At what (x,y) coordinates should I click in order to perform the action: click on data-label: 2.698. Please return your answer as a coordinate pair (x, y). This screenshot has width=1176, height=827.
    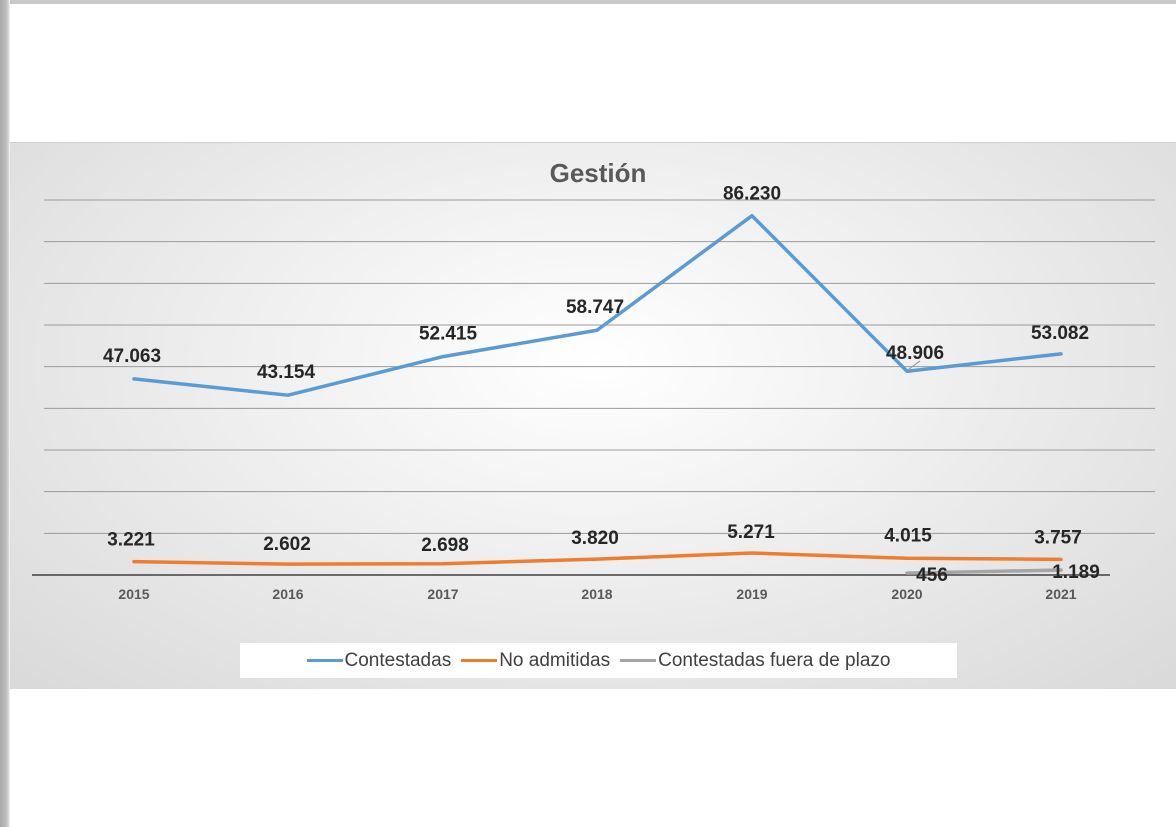
    Looking at the image, I should click on (445, 545).